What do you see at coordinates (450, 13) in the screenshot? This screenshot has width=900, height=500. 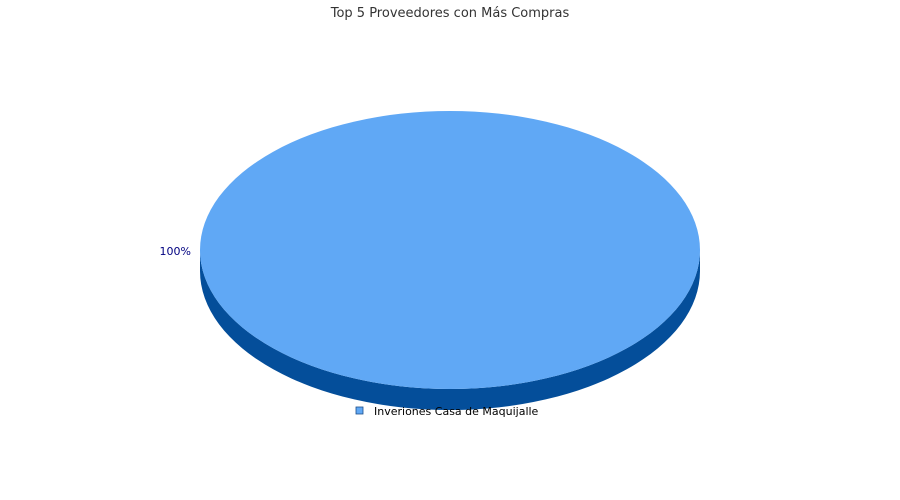 I see `chart-title: Top 5 Proveedores con Más Compras` at bounding box center [450, 13].